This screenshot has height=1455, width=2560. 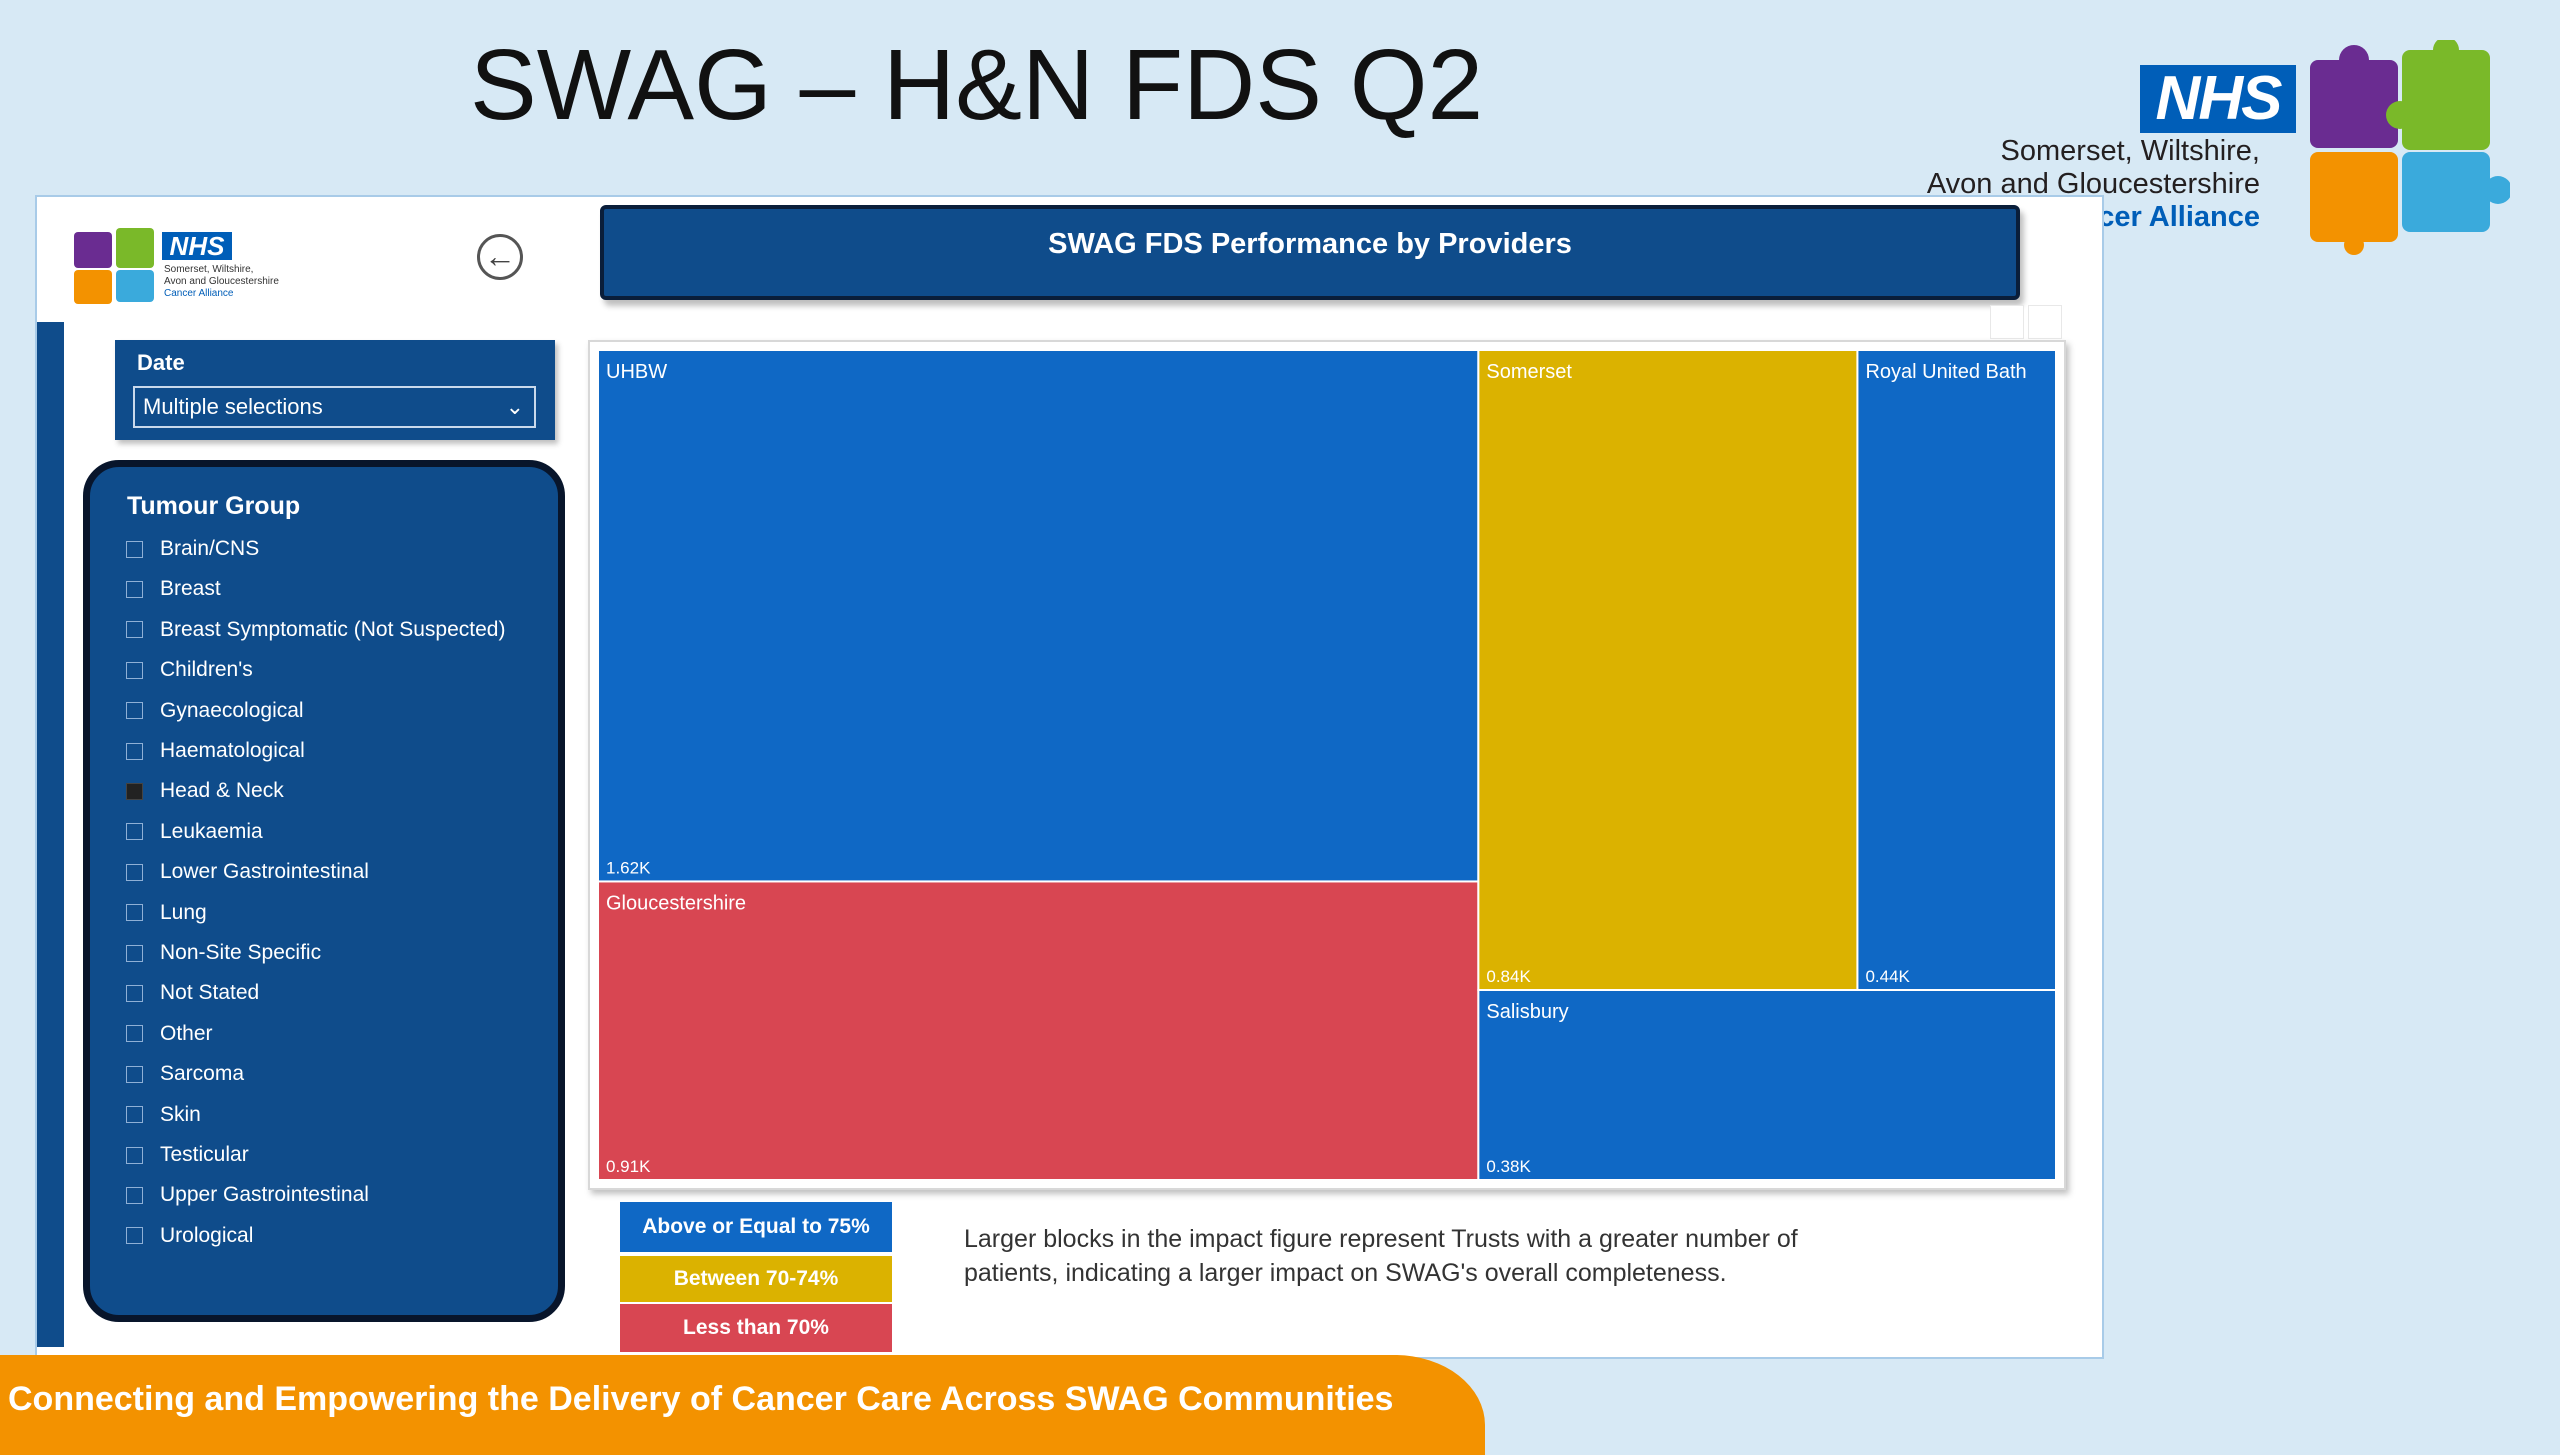 I want to click on tumour-group-item: Sarcoma, so click(x=185, y=1074).